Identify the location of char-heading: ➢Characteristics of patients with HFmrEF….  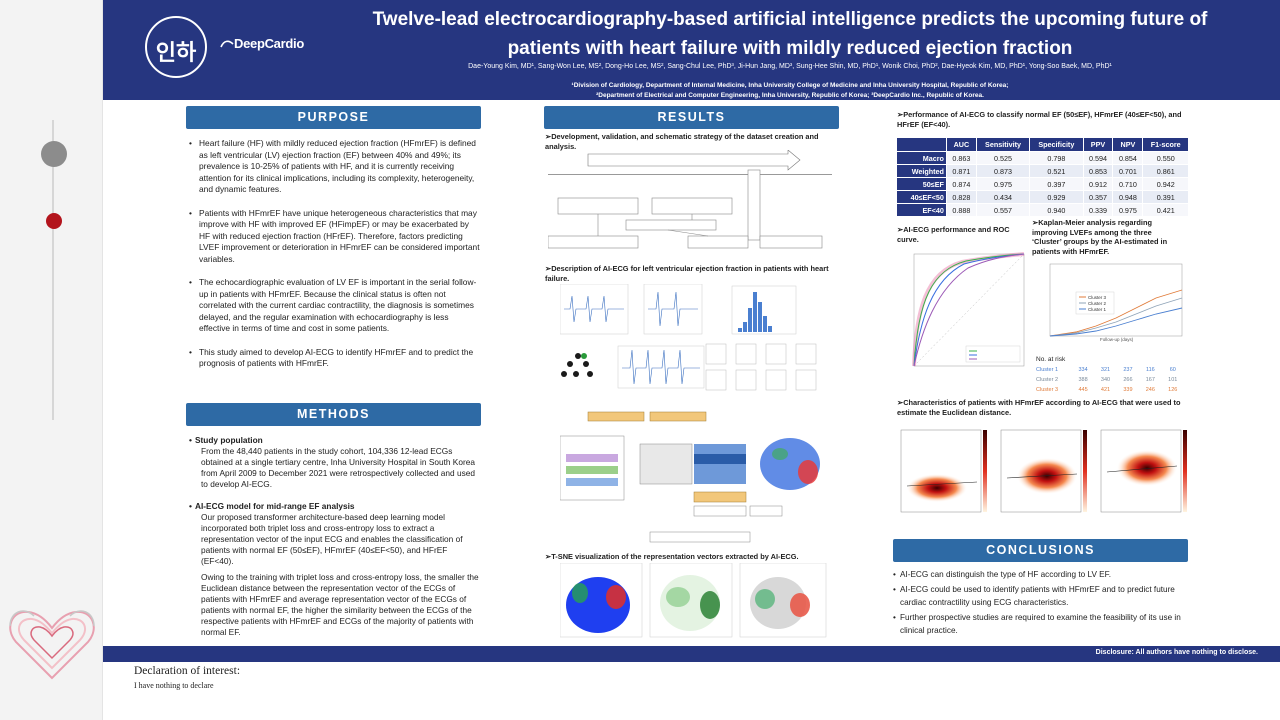
(1039, 407).